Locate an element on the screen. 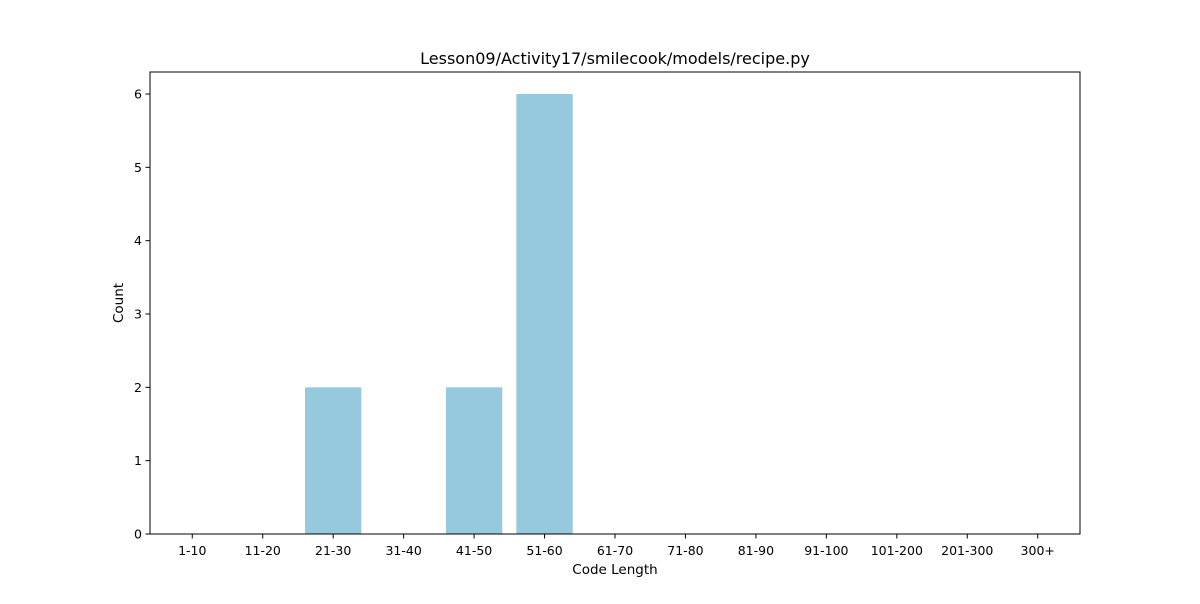  y-tick-label: 5 is located at coordinates (138, 167).